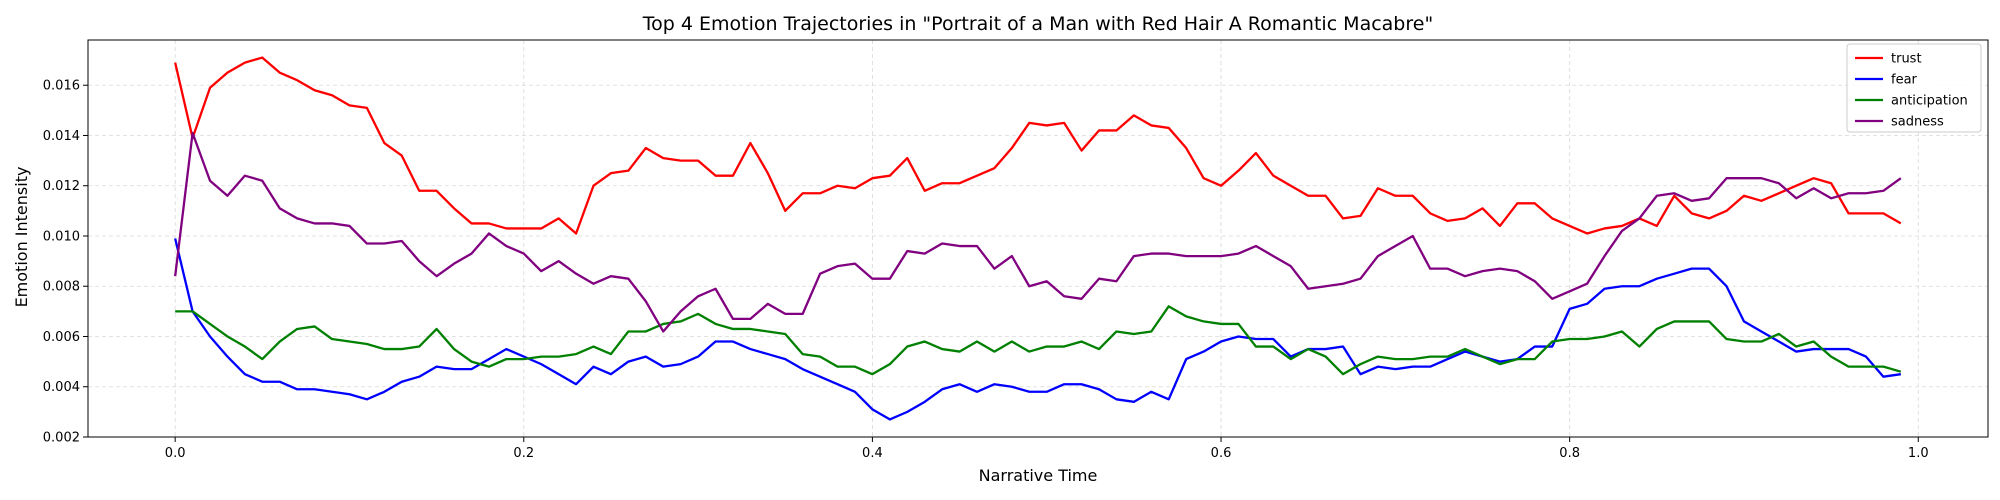  What do you see at coordinates (1904, 80) in the screenshot?
I see `legend-label-fear: fear` at bounding box center [1904, 80].